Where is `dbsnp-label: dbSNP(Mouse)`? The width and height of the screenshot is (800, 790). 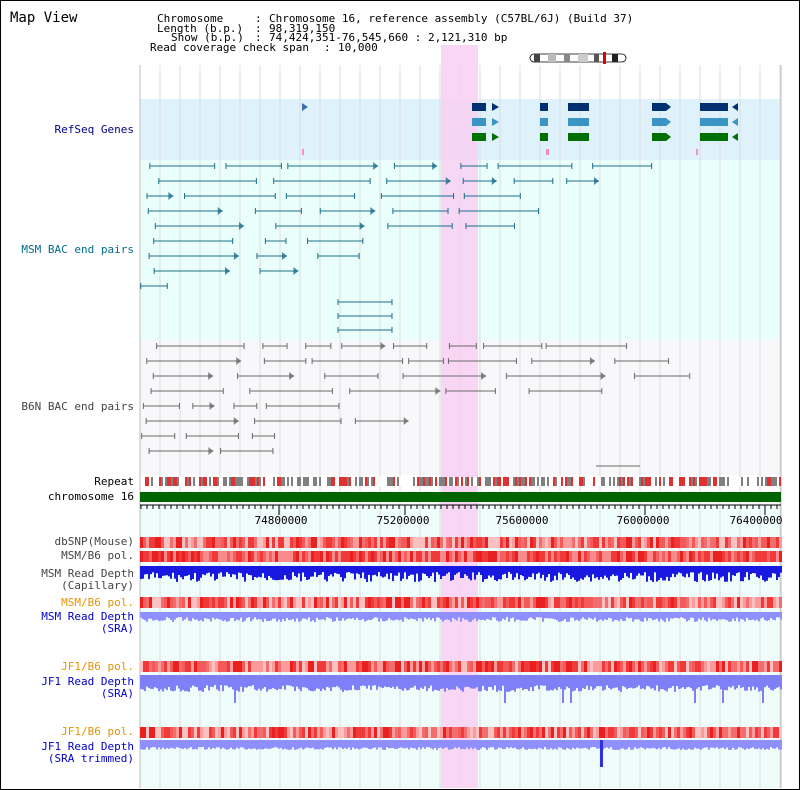 dbsnp-label: dbSNP(Mouse) is located at coordinates (94, 541).